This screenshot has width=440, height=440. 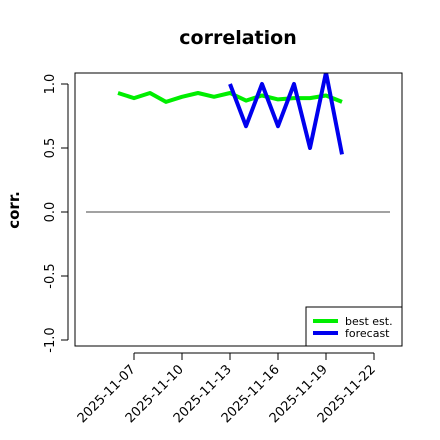 I want to click on y-tick-label: 0.0, so click(x=50, y=212).